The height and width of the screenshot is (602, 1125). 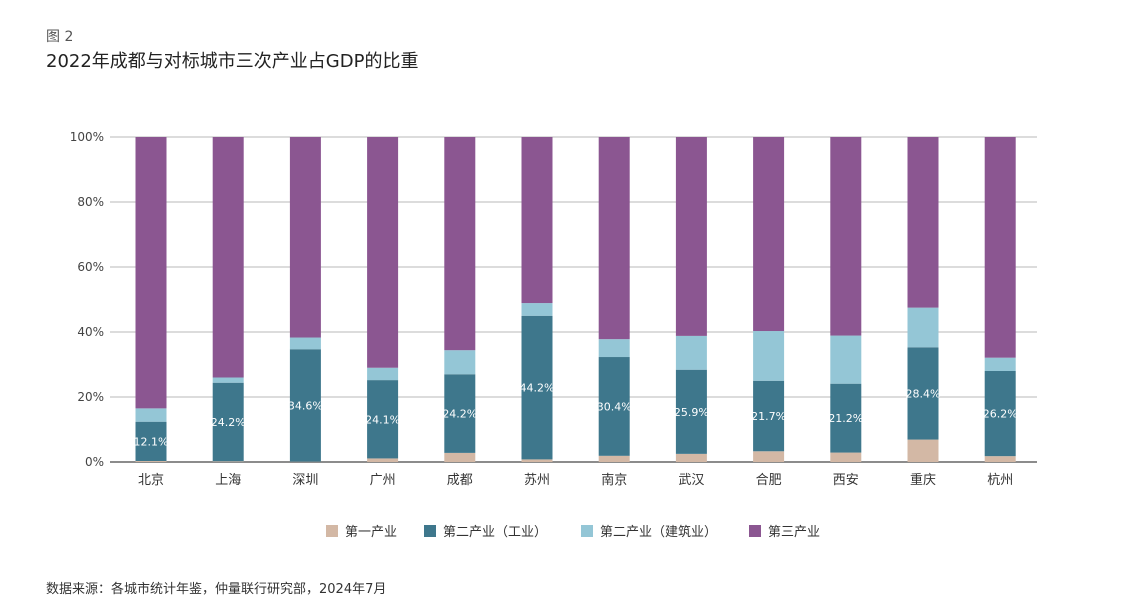 I want to click on x-tick-label: 西安, so click(x=846, y=480).